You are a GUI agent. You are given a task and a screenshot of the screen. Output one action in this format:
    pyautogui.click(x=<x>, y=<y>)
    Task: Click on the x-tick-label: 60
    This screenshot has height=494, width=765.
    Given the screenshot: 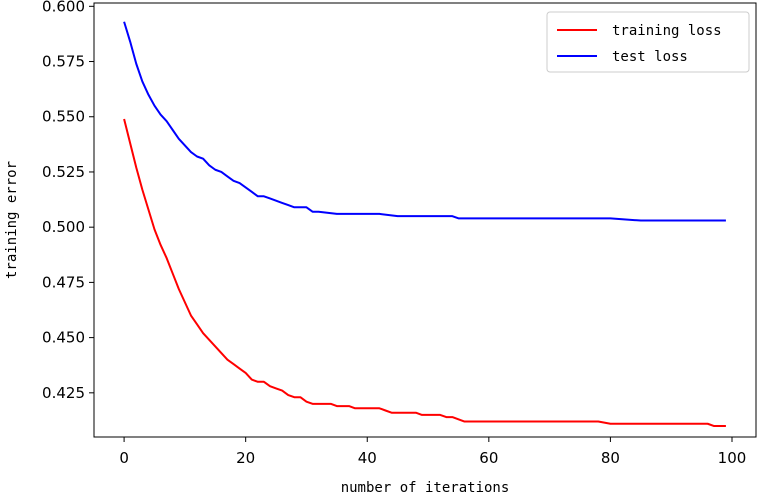 What is the action you would take?
    pyautogui.click(x=488, y=458)
    